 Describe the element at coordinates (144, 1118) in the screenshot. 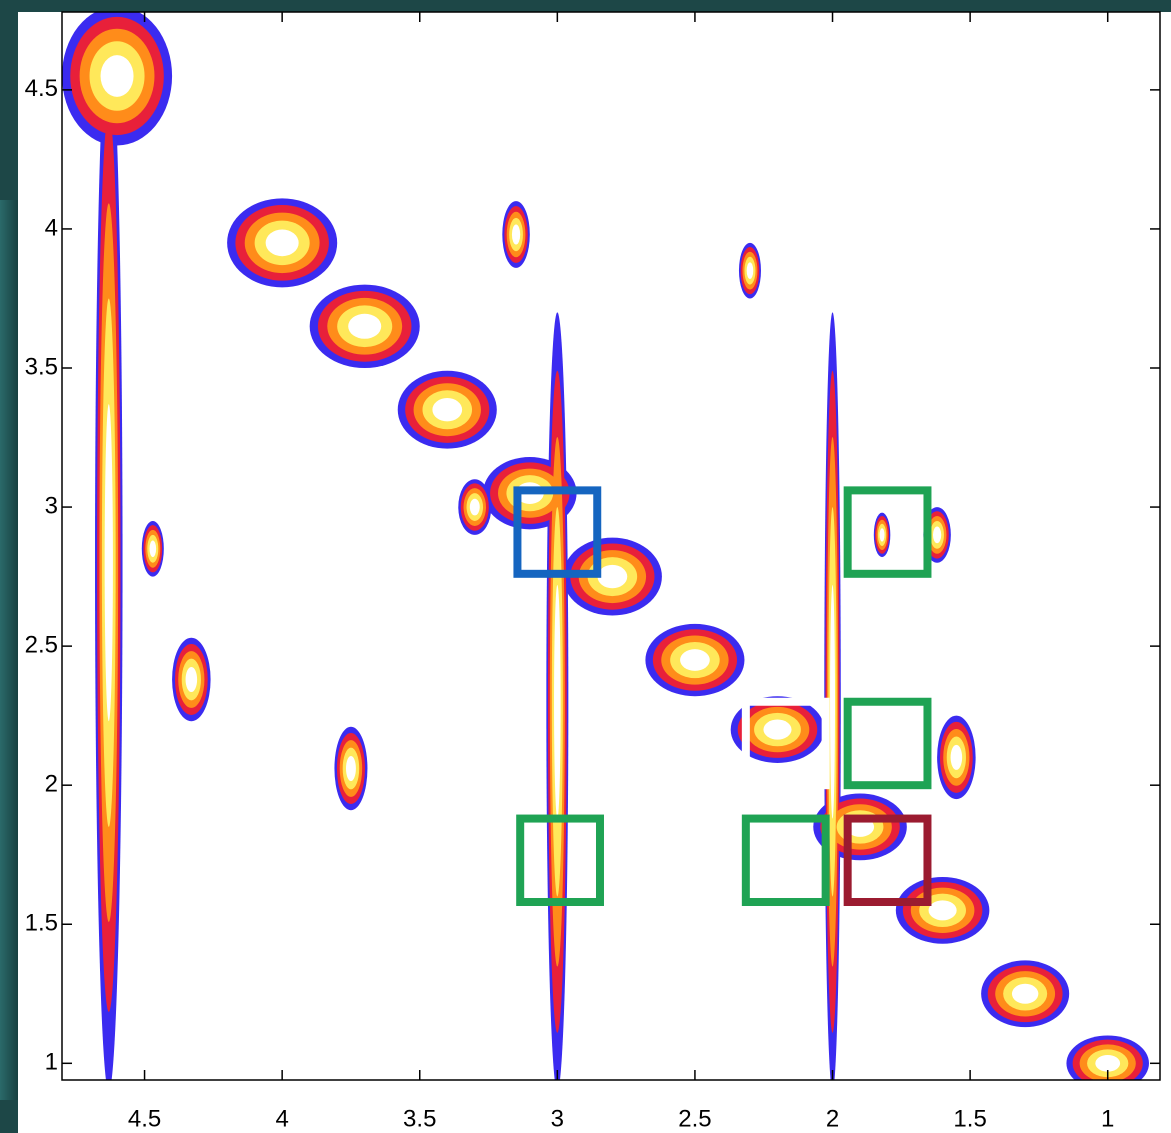

I see `x-tick-label: 4.5` at that location.